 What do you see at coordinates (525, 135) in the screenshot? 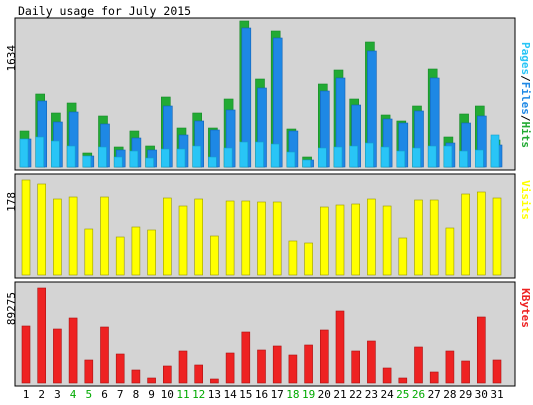
I see `hits-label: Hits` at bounding box center [525, 135].